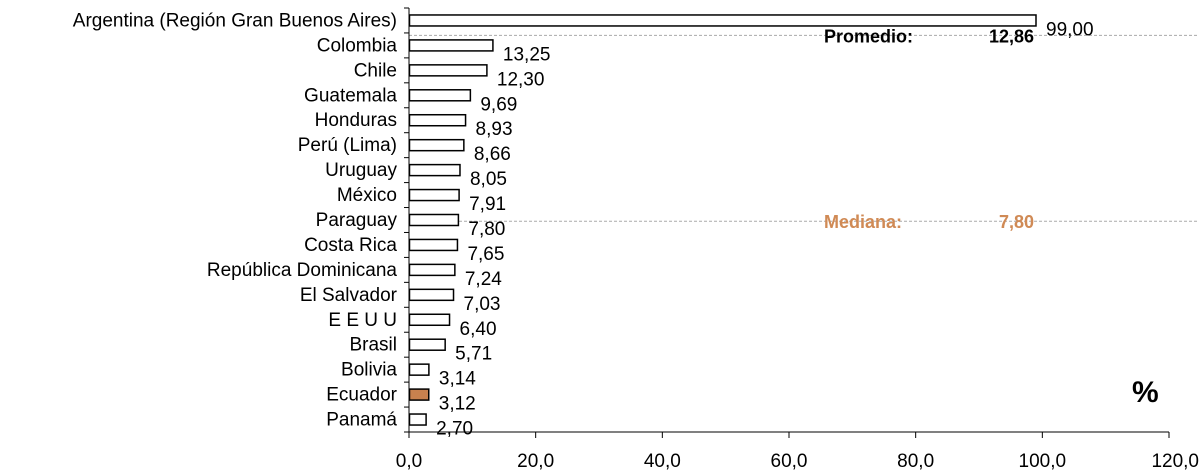  What do you see at coordinates (478, 329) in the screenshot?
I see `value-label: 6,40` at bounding box center [478, 329].